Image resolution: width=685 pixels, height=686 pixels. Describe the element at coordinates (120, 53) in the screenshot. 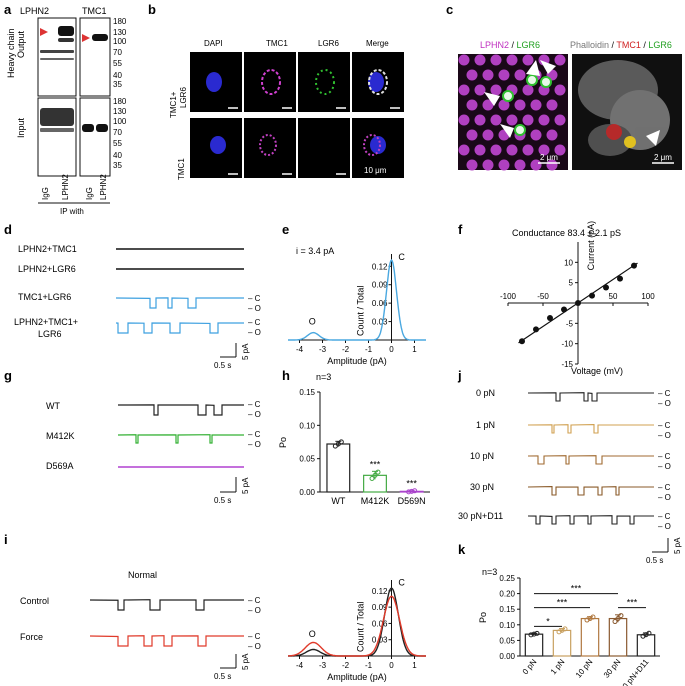

I see `mw-markers-top: 180 130 100 70 55 40 35` at that location.